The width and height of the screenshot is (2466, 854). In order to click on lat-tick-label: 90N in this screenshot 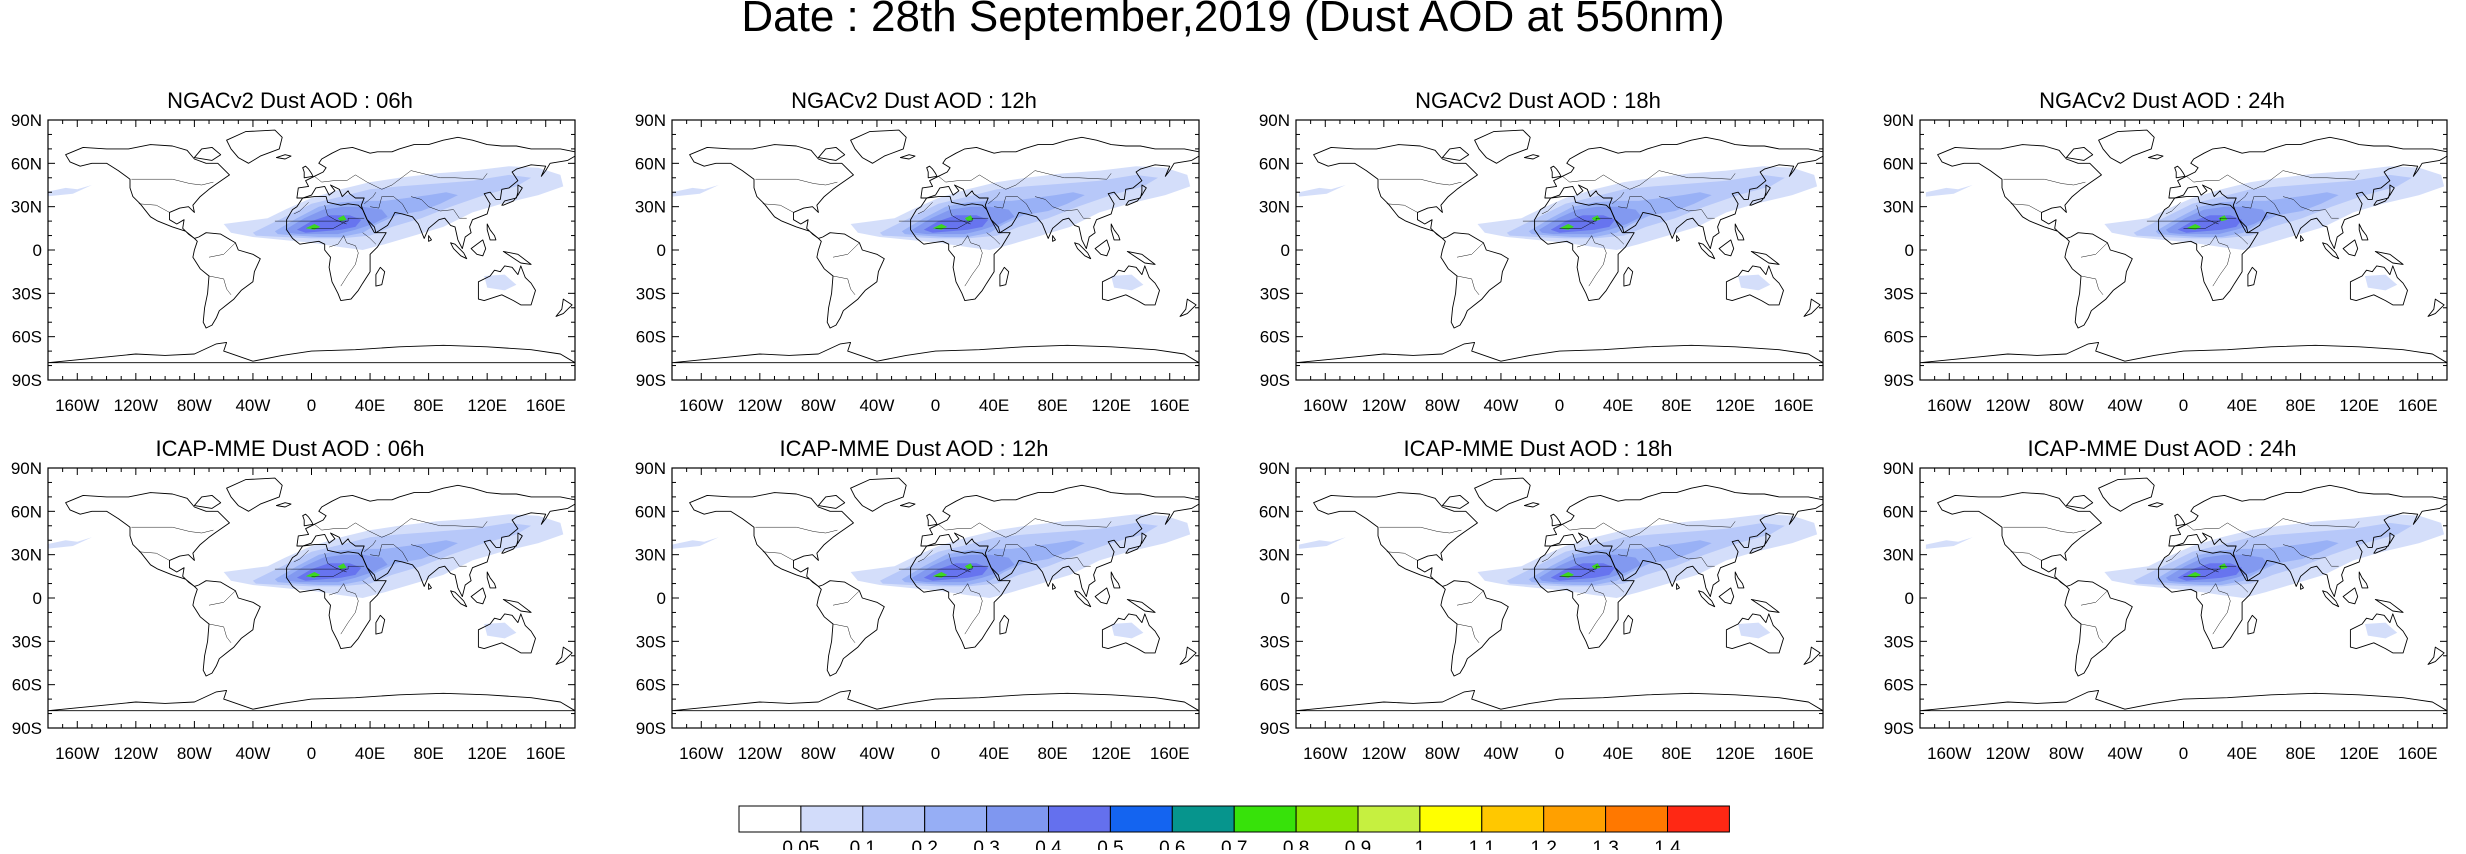, I will do `click(26, 121)`.